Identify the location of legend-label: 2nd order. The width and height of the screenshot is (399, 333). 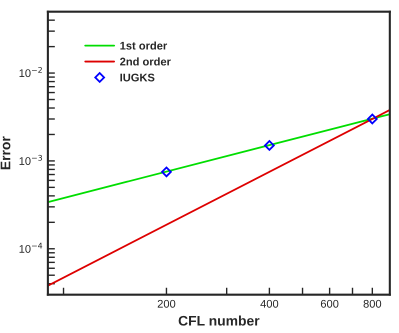
(145, 61).